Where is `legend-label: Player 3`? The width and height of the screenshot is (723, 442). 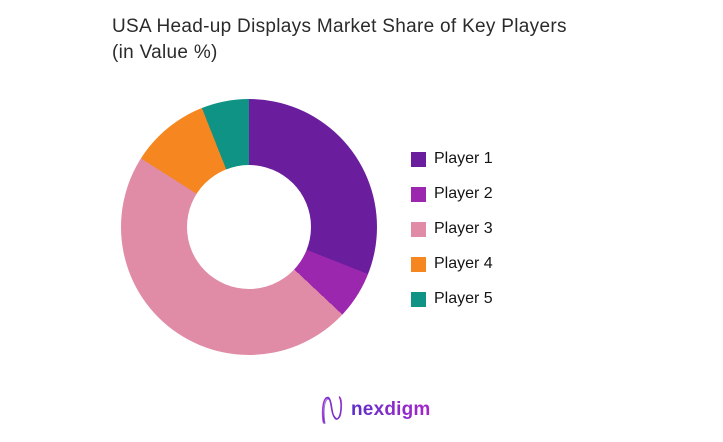
legend-label: Player 3 is located at coordinates (463, 228).